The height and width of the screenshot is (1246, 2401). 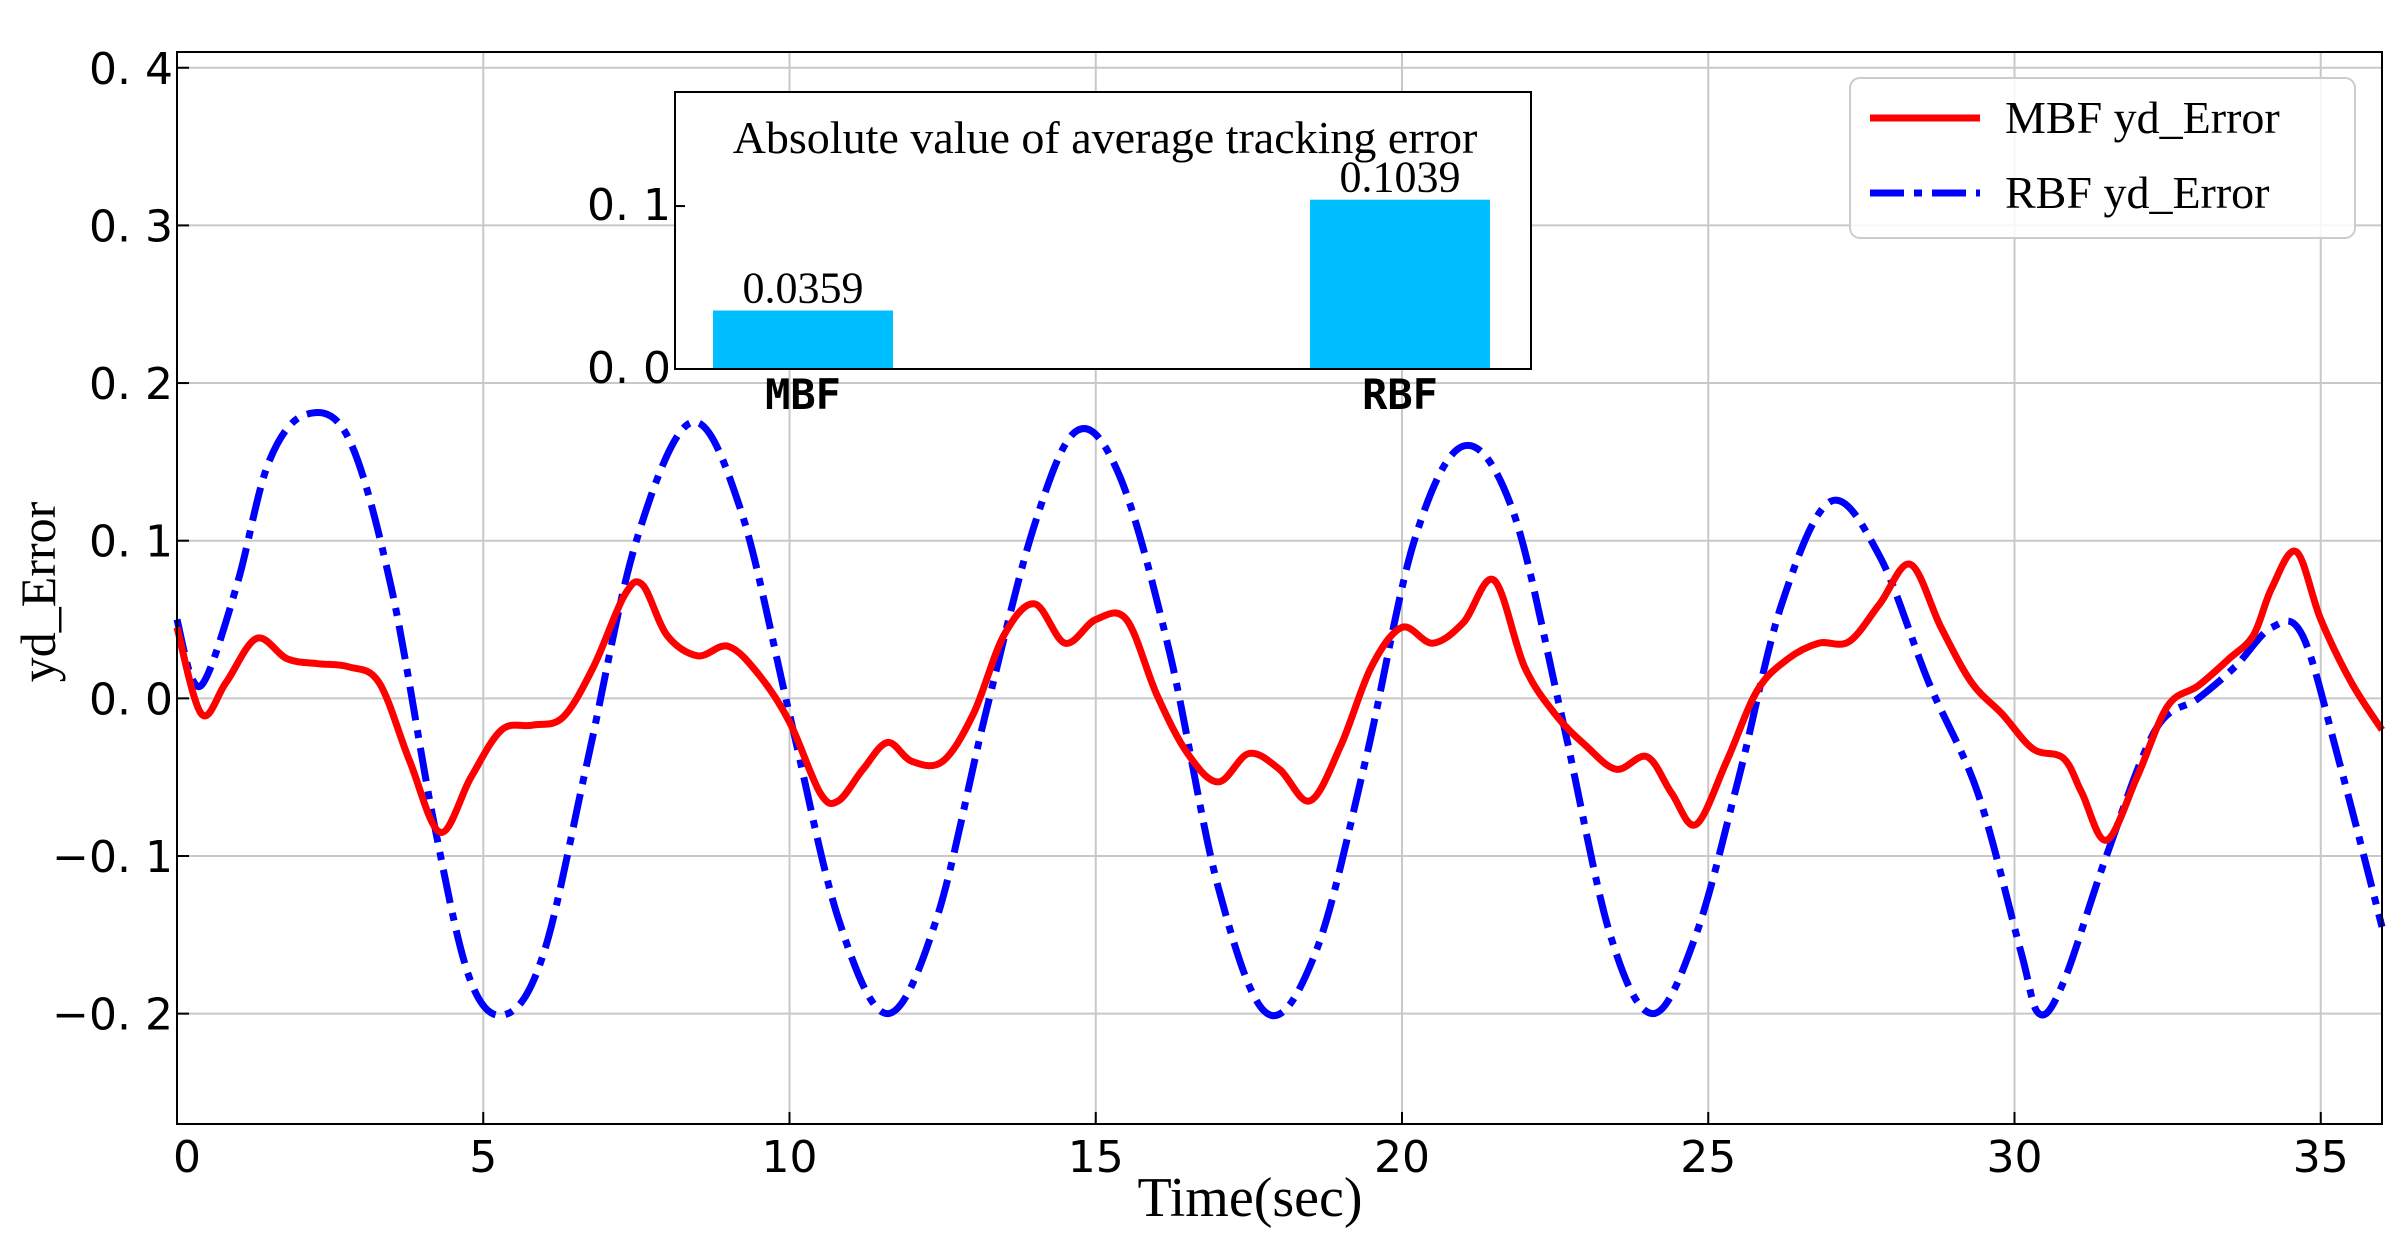 What do you see at coordinates (803, 339) in the screenshot?
I see `inset-bar-mbf` at bounding box center [803, 339].